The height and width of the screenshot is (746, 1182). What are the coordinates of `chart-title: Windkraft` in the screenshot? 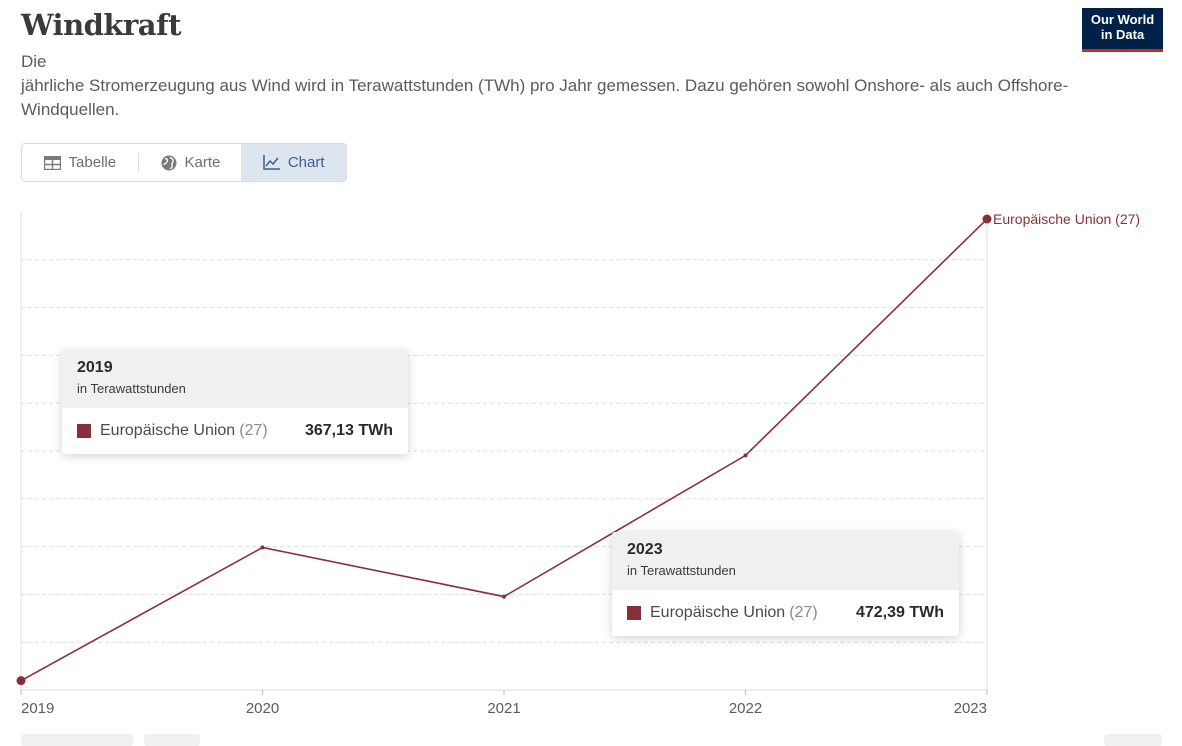 It's located at (101, 25).